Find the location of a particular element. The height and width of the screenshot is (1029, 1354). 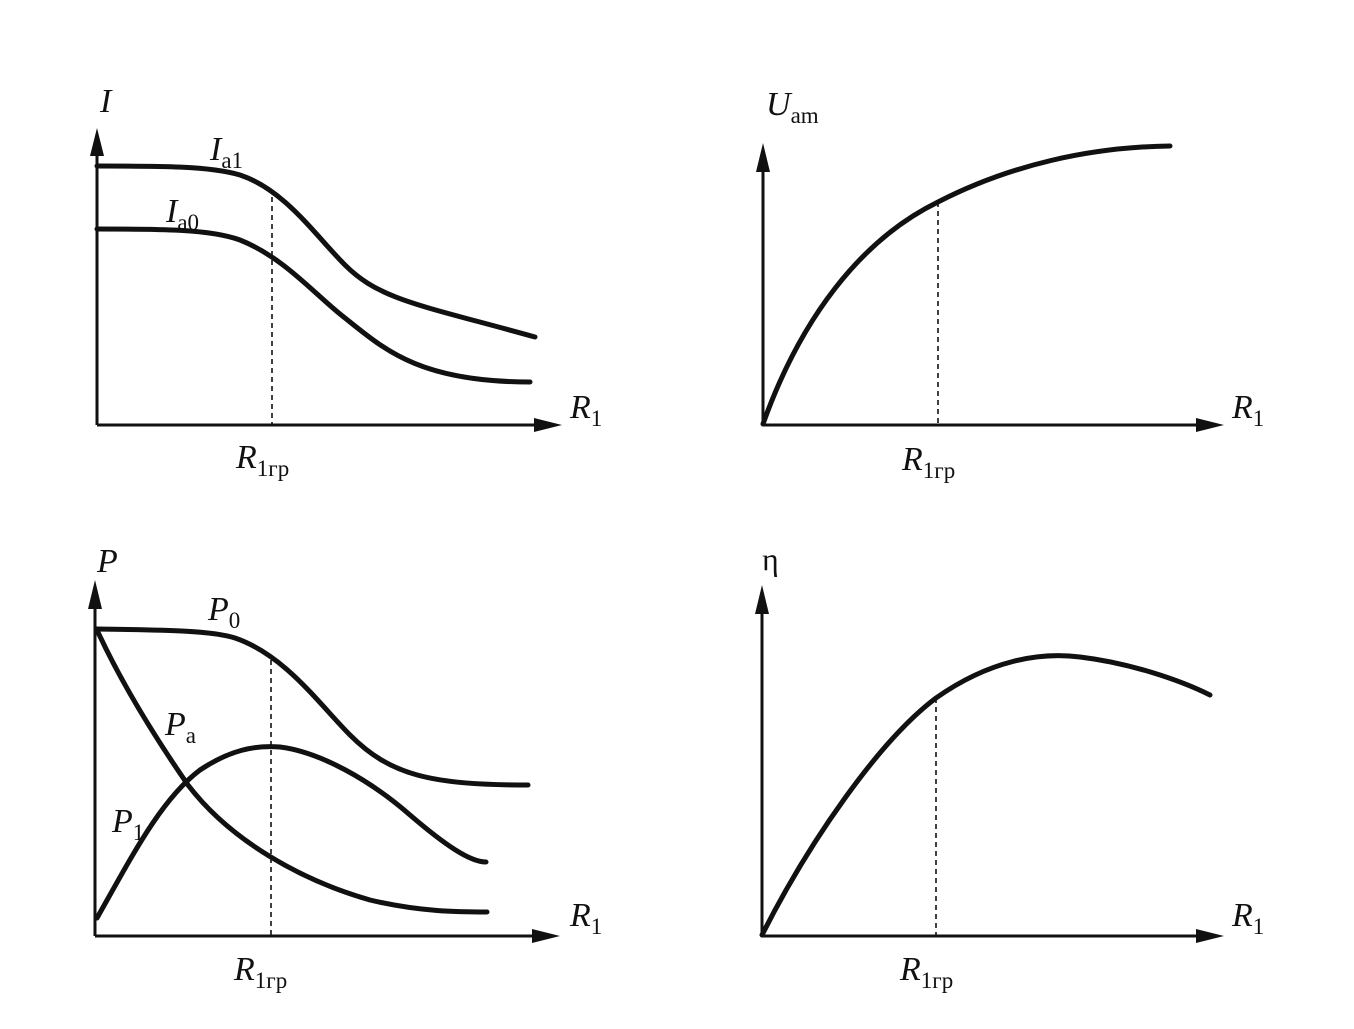

y-axis-label: I is located at coordinates (106, 101).